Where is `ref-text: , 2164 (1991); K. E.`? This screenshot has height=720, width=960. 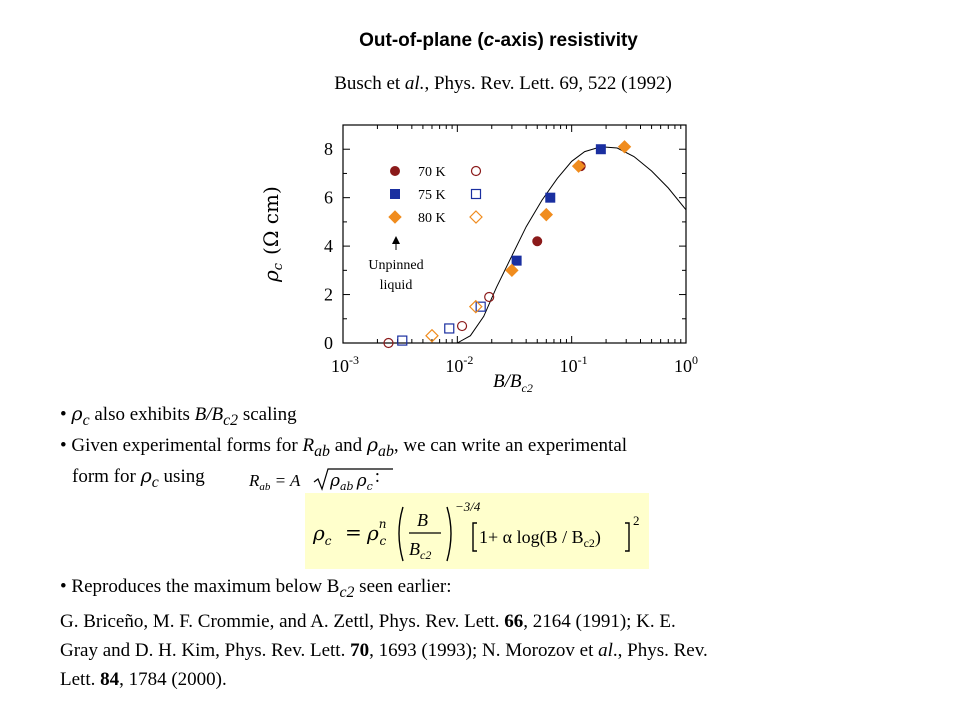 ref-text: , 2164 (1991); K. E. is located at coordinates (599, 621).